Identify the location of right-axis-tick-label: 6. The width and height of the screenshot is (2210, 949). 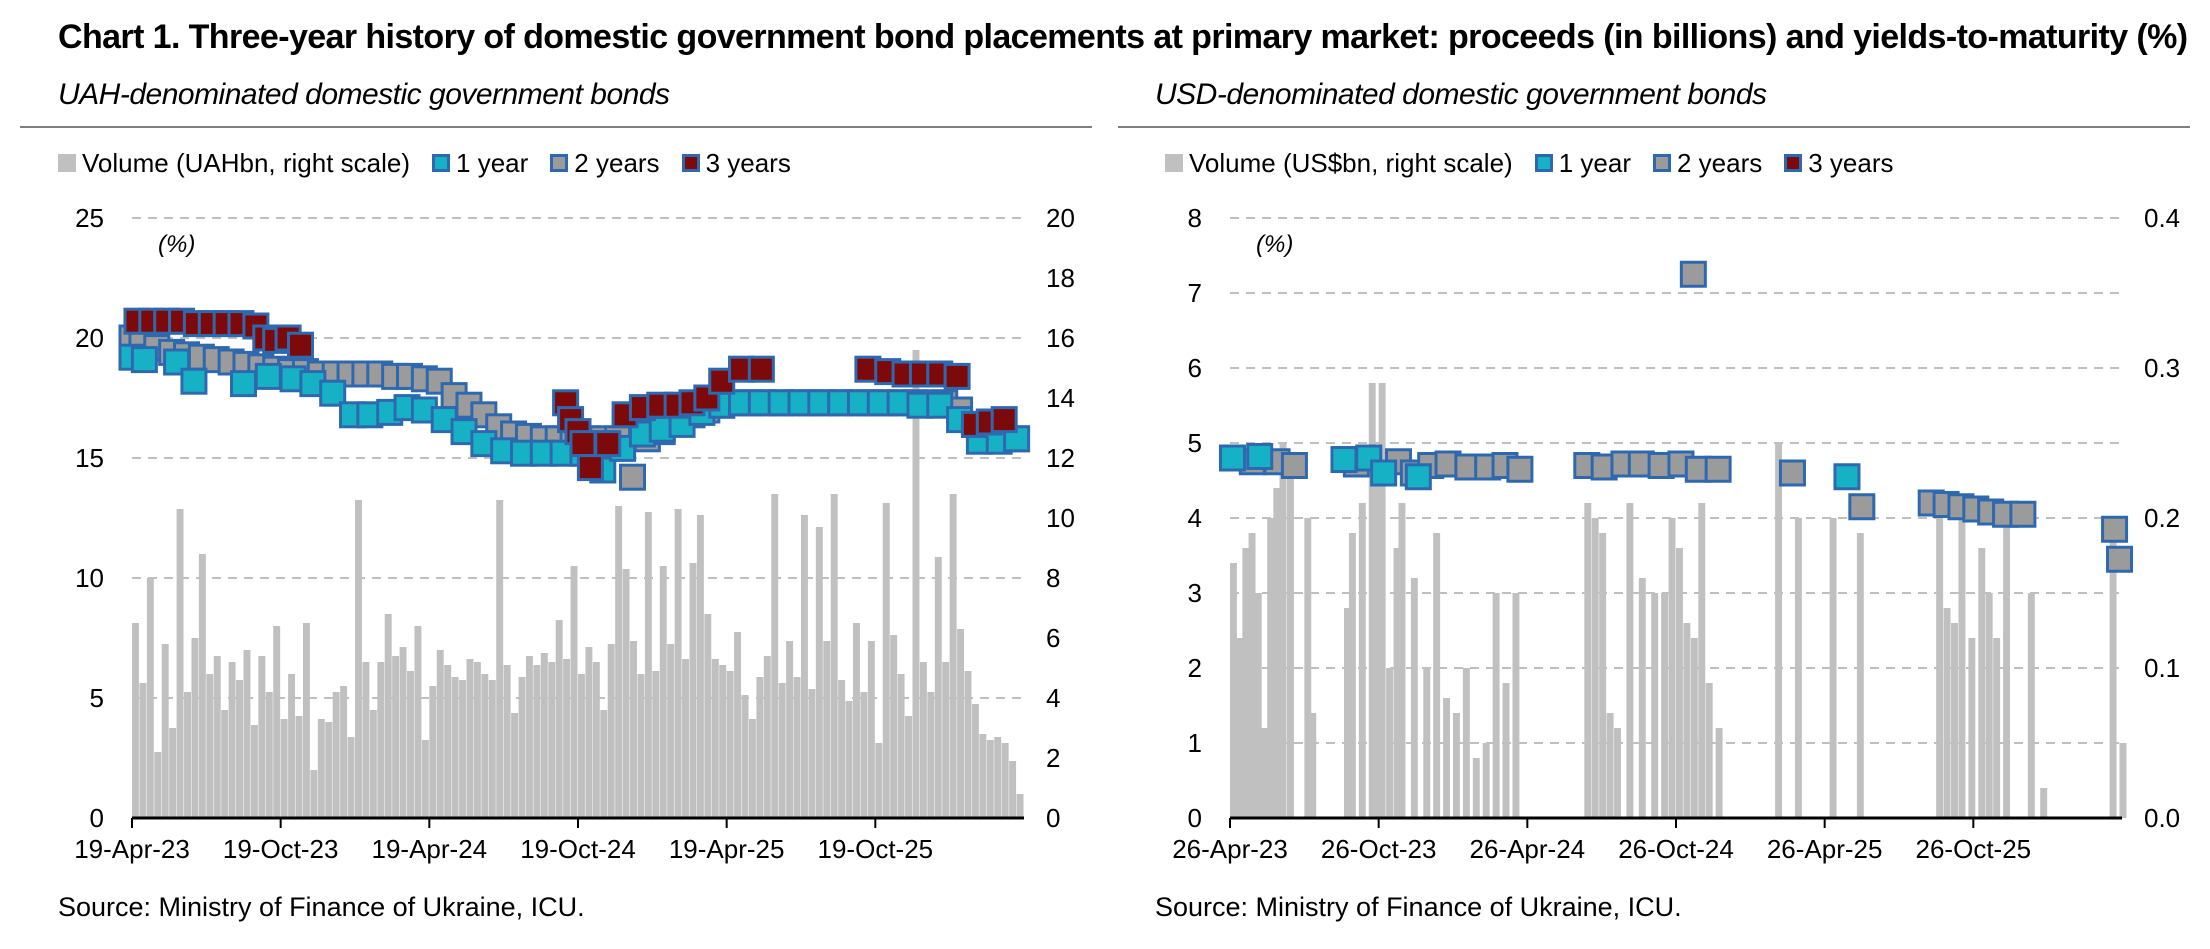
(1053, 638).